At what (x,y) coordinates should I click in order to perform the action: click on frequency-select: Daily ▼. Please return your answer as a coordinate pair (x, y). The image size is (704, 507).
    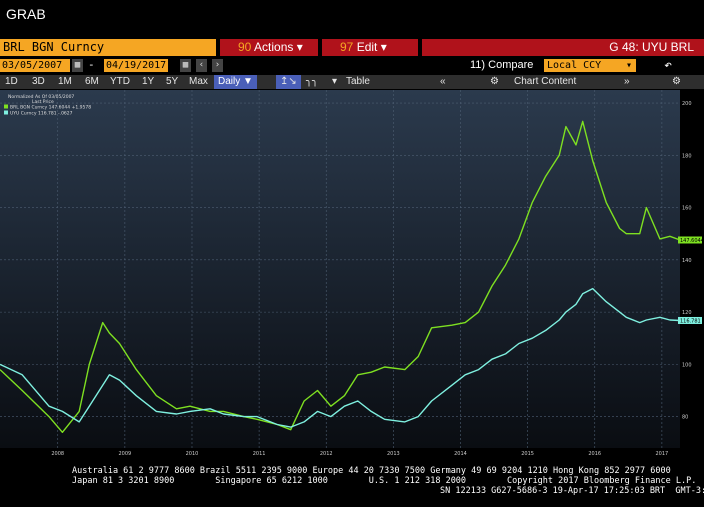
    Looking at the image, I should click on (235, 82).